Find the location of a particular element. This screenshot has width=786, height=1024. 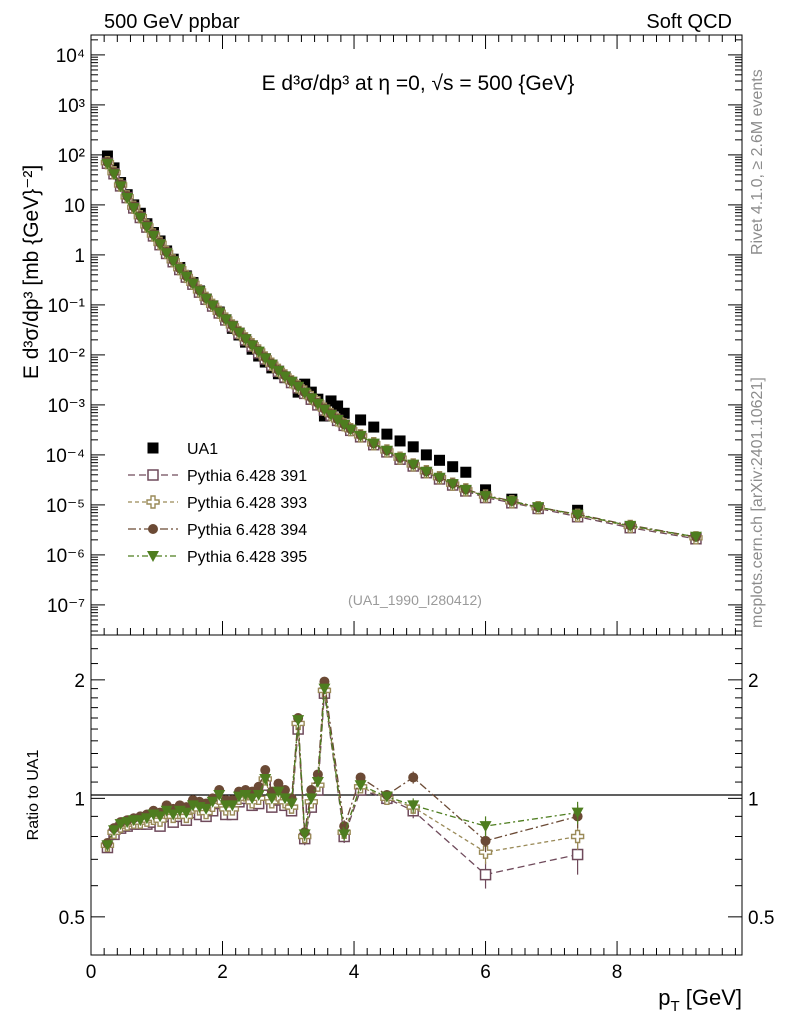

legend-label: Pythia 6.428 391 is located at coordinates (247, 476).